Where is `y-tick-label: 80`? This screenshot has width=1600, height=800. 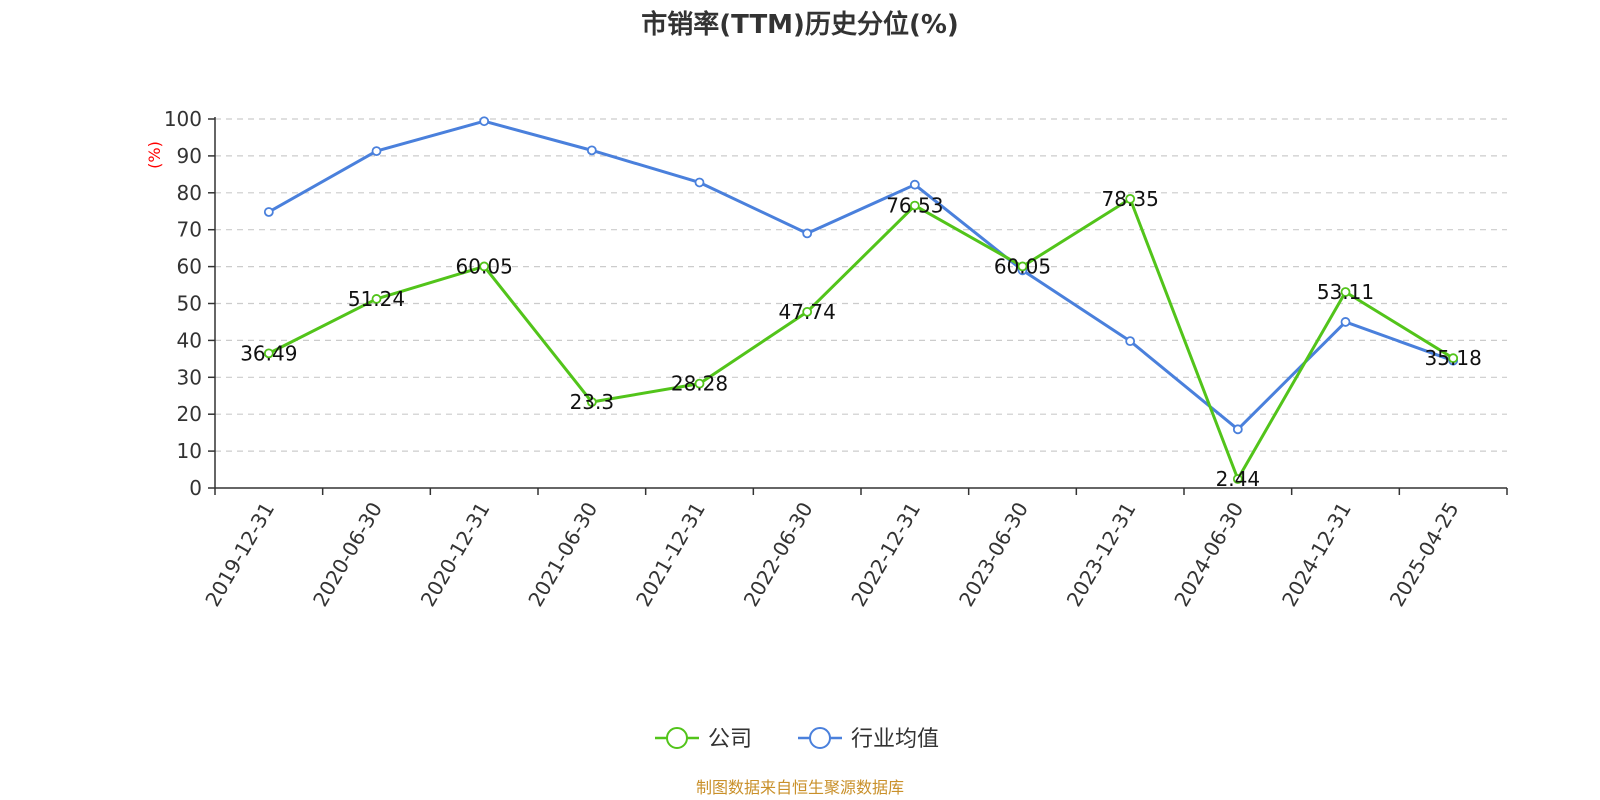
y-tick-label: 80 is located at coordinates (189, 193).